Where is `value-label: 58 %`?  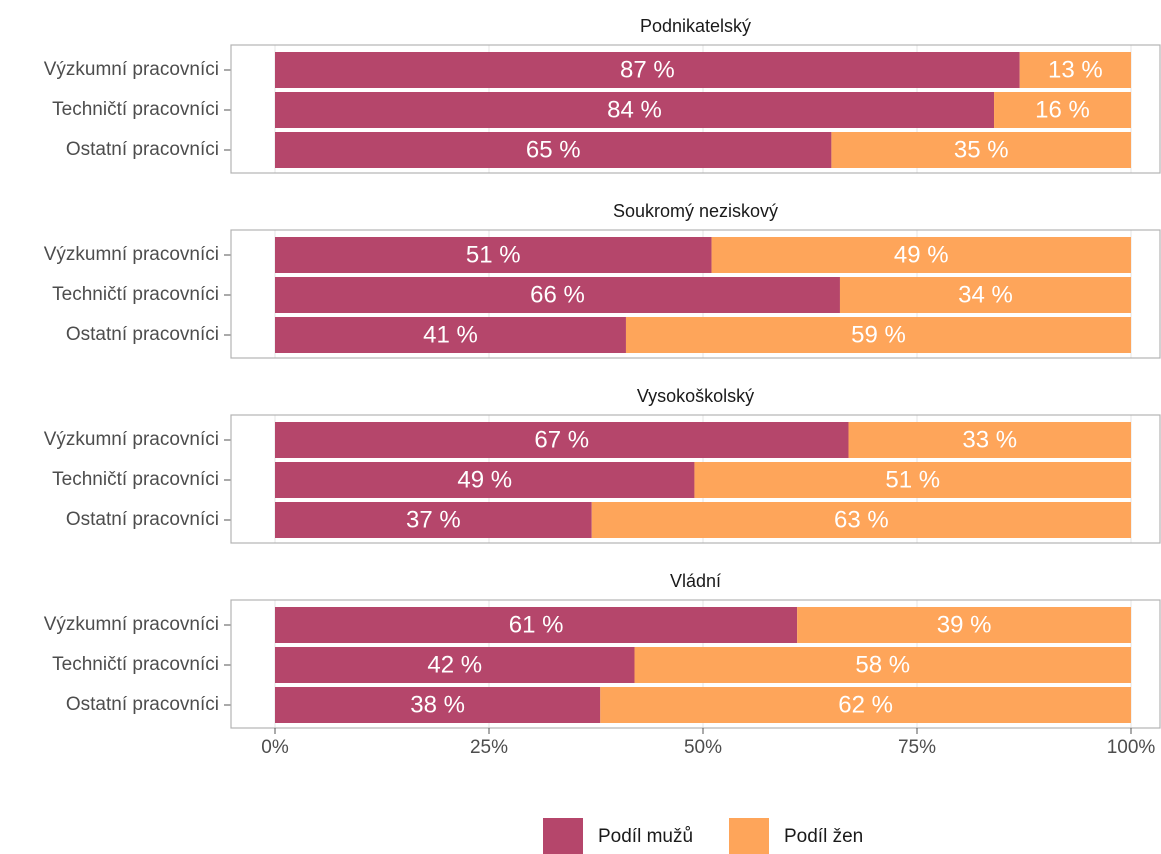
value-label: 58 % is located at coordinates (882, 664).